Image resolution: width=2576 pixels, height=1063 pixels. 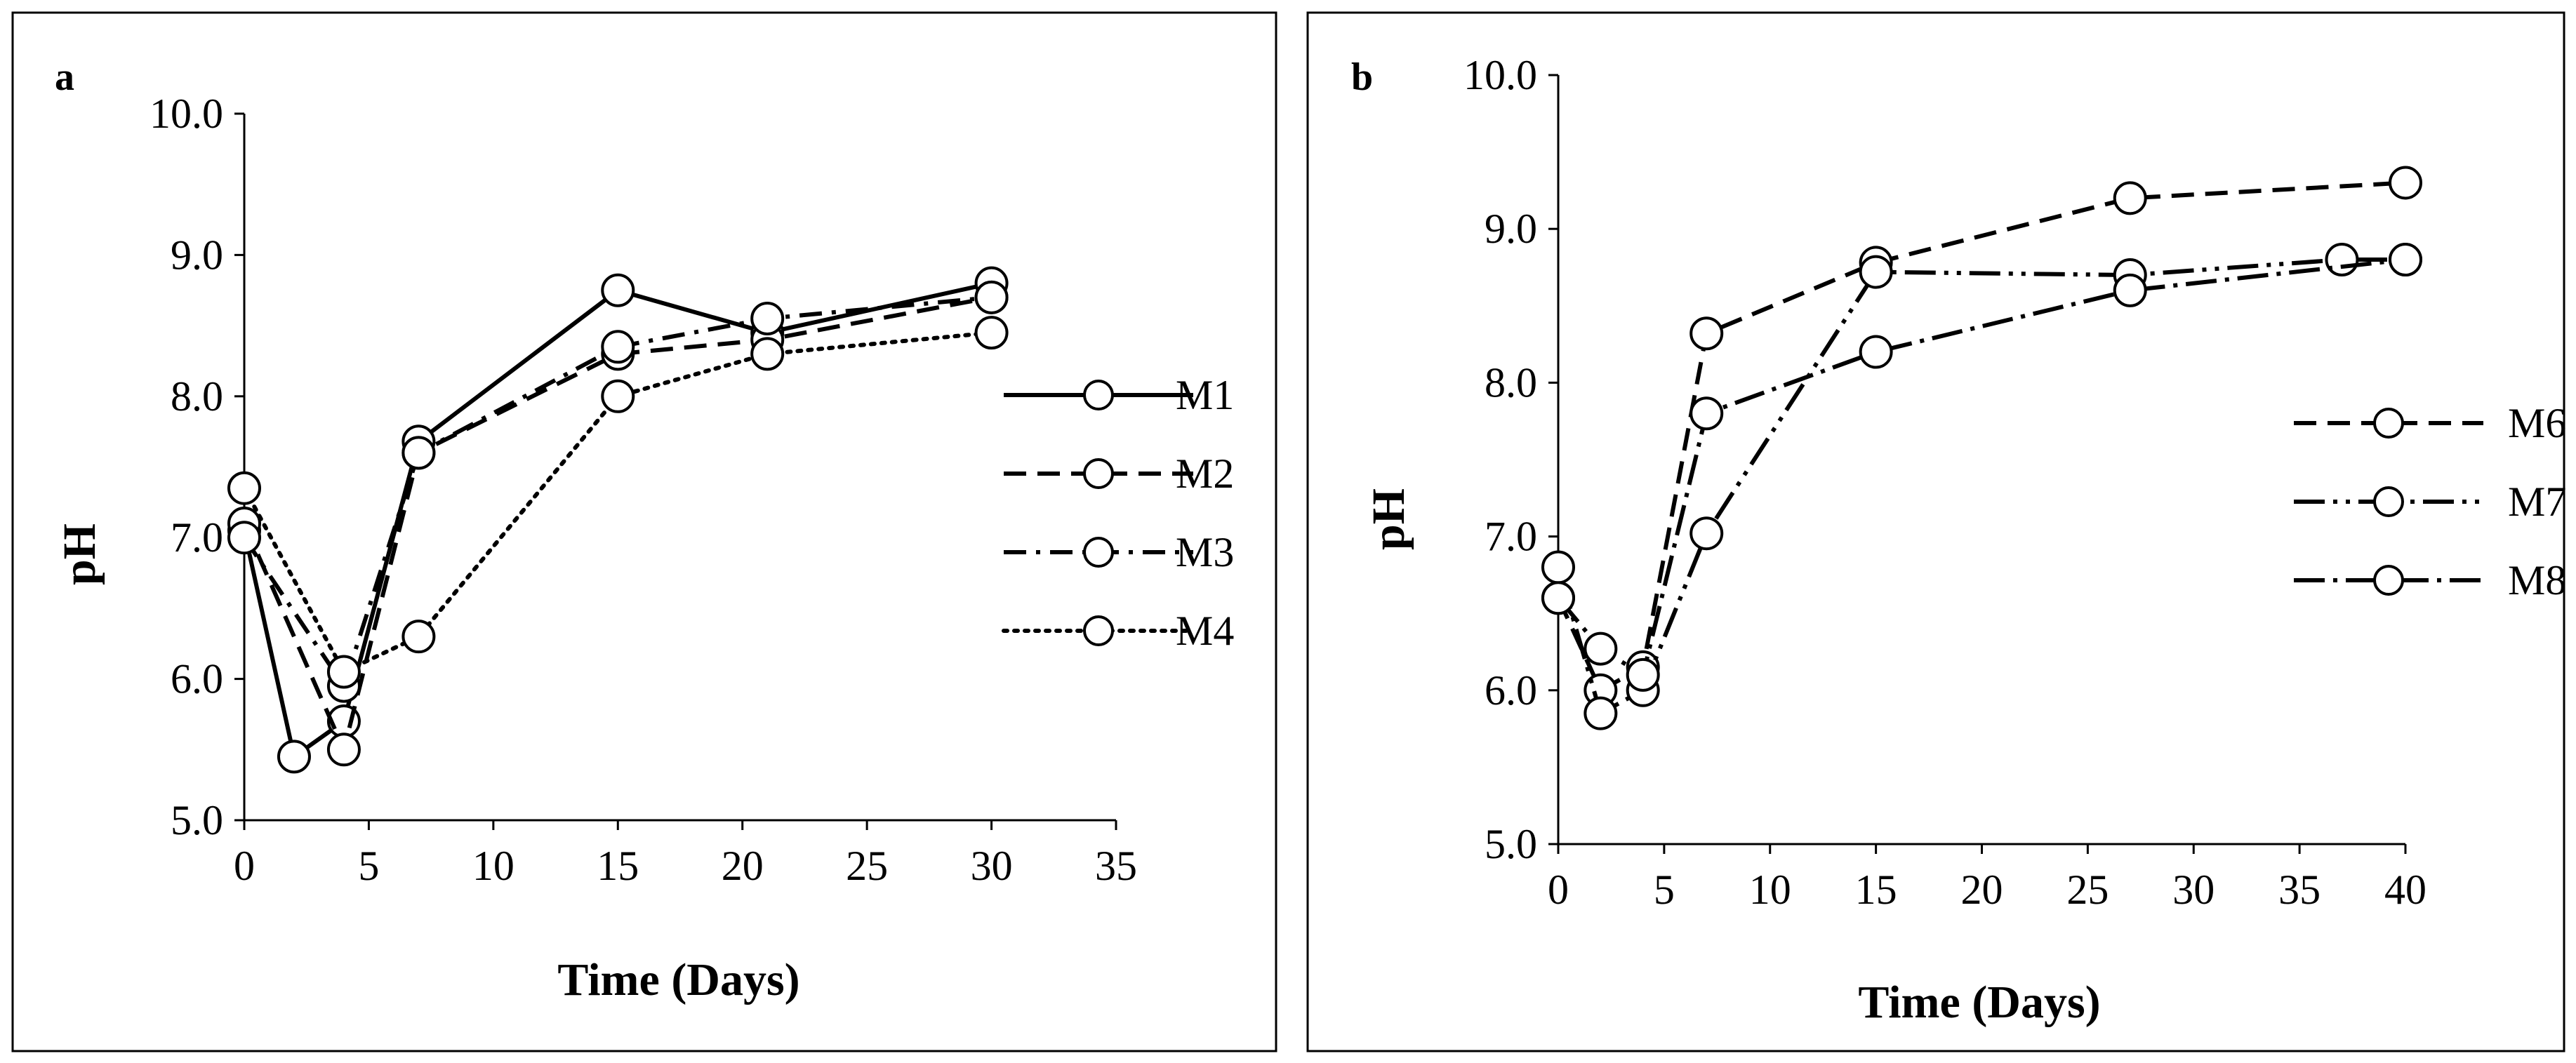 What do you see at coordinates (618, 502) in the screenshot?
I see `series-line-m4` at bounding box center [618, 502].